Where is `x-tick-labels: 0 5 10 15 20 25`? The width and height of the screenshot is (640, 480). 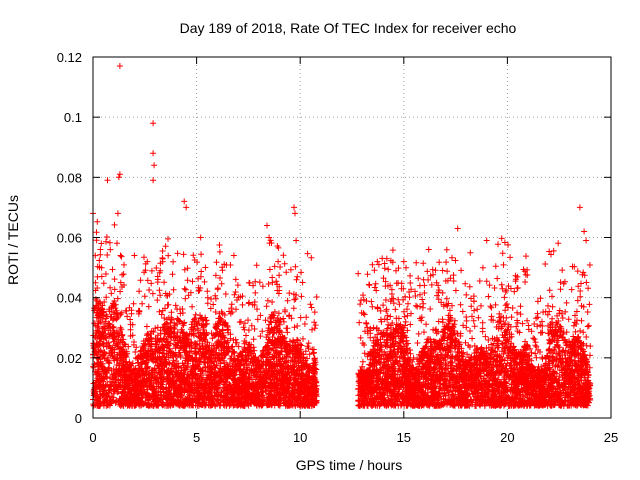 x-tick-labels: 0 5 10 15 20 25 is located at coordinates (353, 437).